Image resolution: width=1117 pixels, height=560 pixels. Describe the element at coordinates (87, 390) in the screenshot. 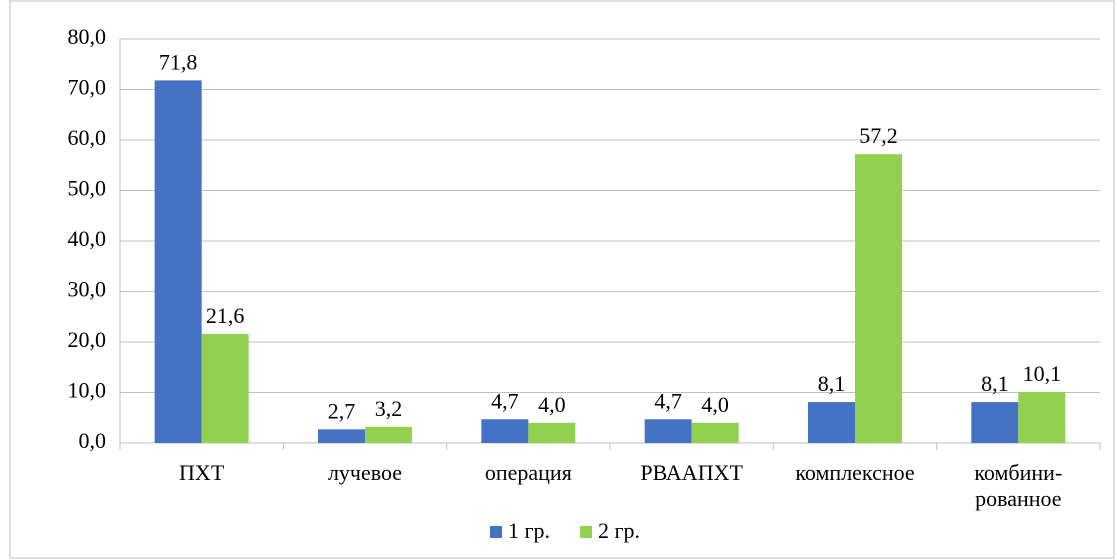

I see `y-tick-label: 10,0` at that location.